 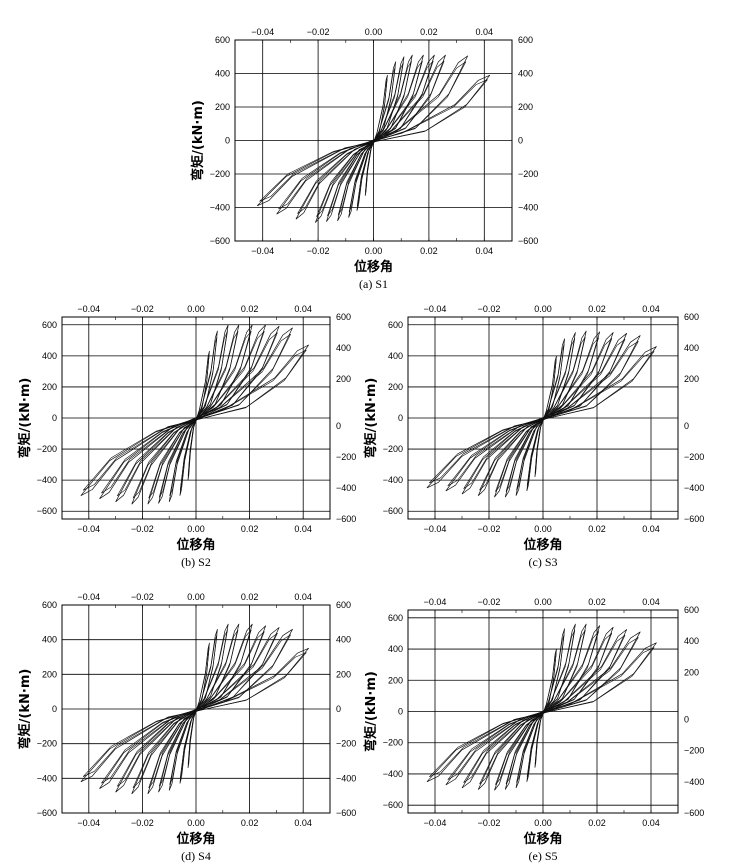 I want to click on x-tick-label-bottom: −0.02, so click(x=489, y=823).